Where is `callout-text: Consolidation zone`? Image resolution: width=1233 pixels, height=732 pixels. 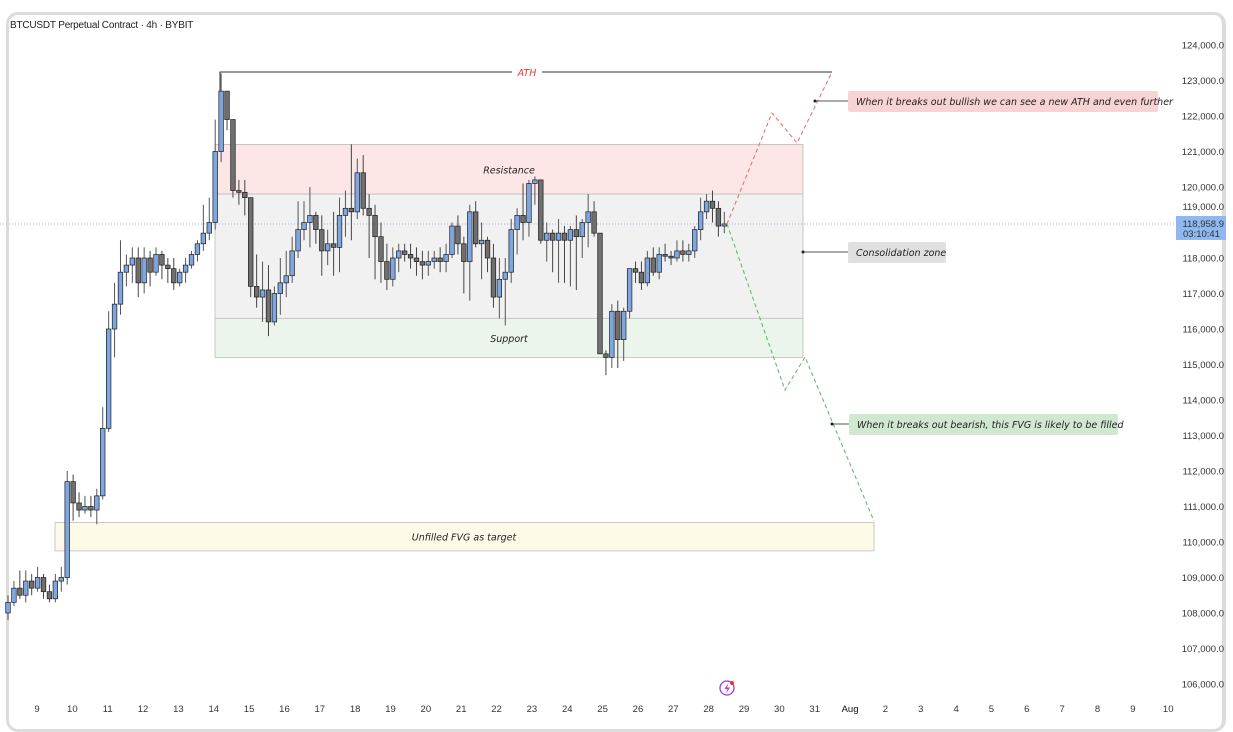 callout-text: Consolidation zone is located at coordinates (901, 253).